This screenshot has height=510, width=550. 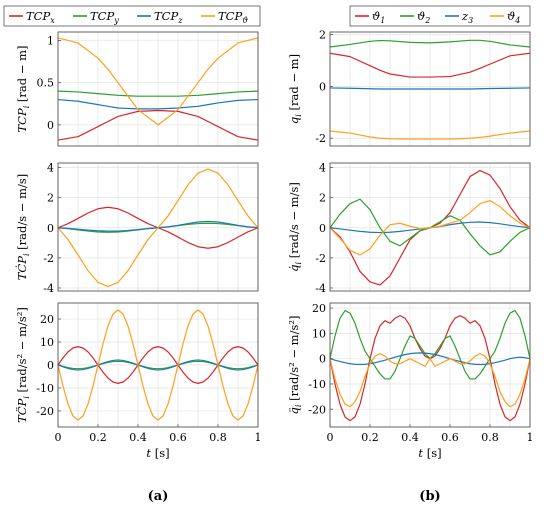 What do you see at coordinates (23, 365) in the screenshot?
I see `y-axis-label: TC̈Pi [rad/s² − m/s²]` at bounding box center [23, 365].